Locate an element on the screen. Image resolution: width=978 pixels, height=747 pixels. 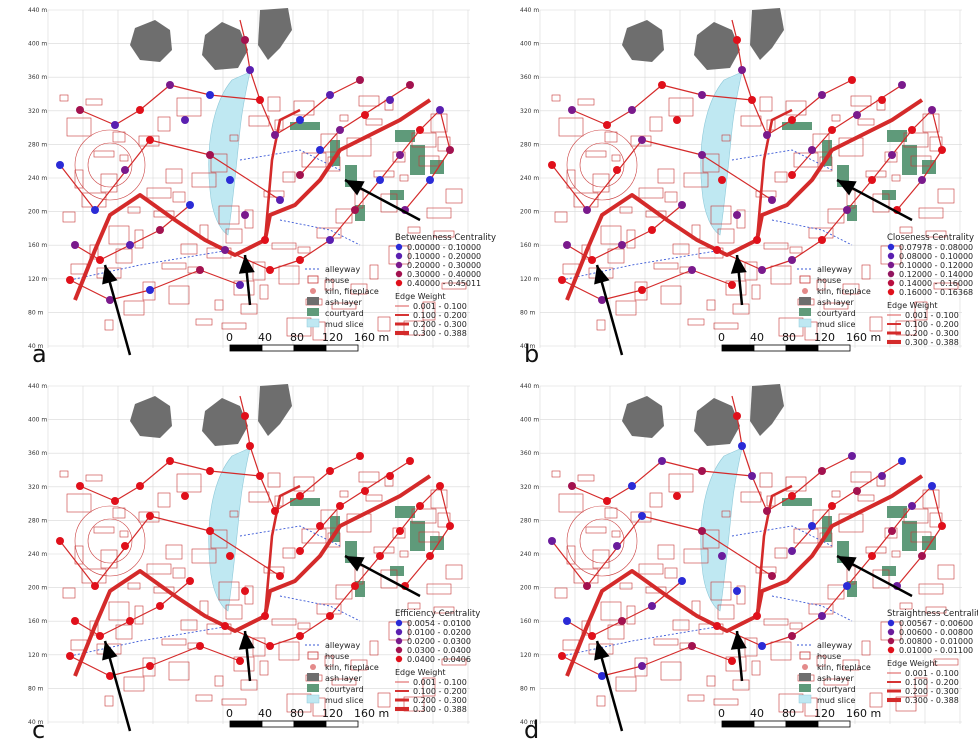
legend-courtyard-swatch is located at coordinates (805, 312).